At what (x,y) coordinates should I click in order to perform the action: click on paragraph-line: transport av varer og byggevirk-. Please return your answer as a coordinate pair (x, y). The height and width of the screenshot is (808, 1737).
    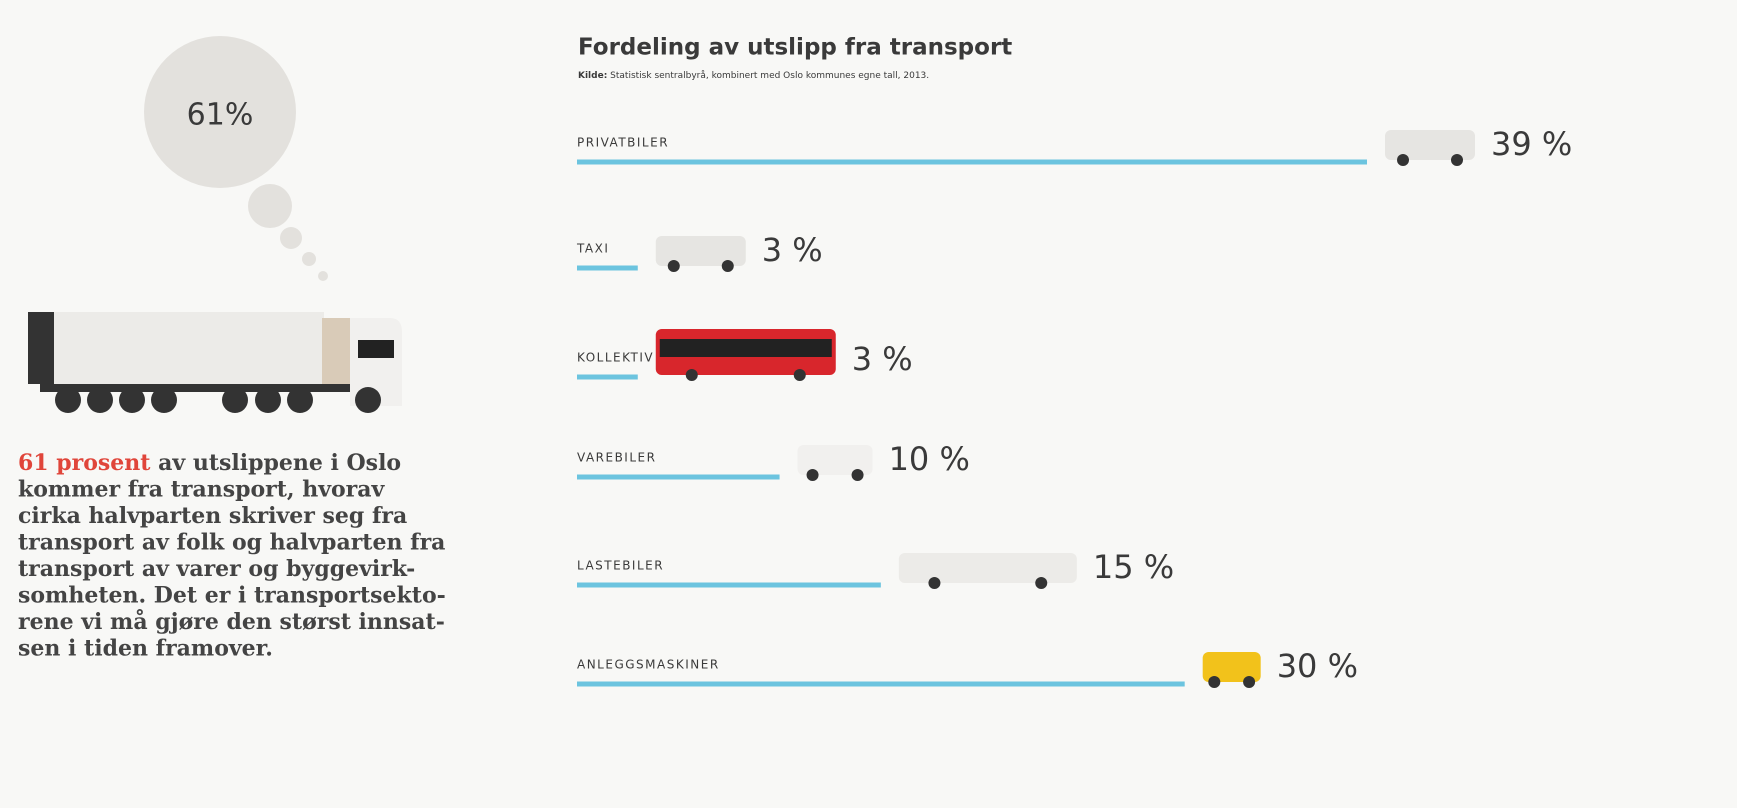
    Looking at the image, I should click on (216, 569).